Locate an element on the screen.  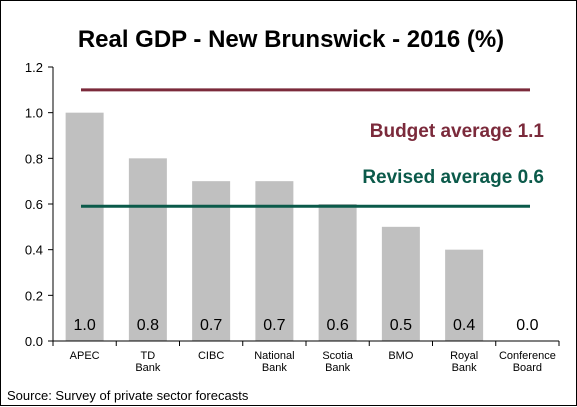
data-labels: 1.0 0.8 0.7 0.7 0.6 0.5 0.4 0.0 is located at coordinates (306, 325).